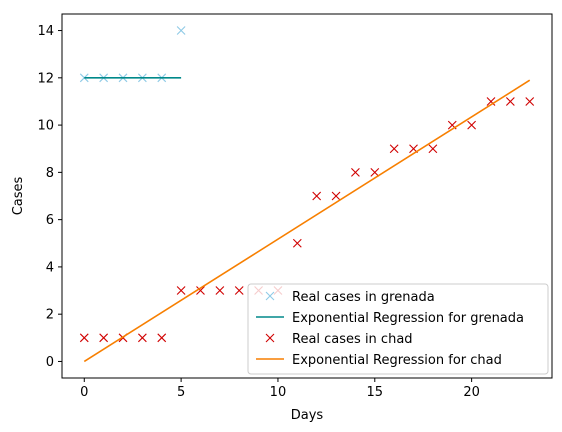 The image size is (562, 432). Describe the element at coordinates (363, 297) in the screenshot. I see `legend-label: Real cases in grenada` at that location.